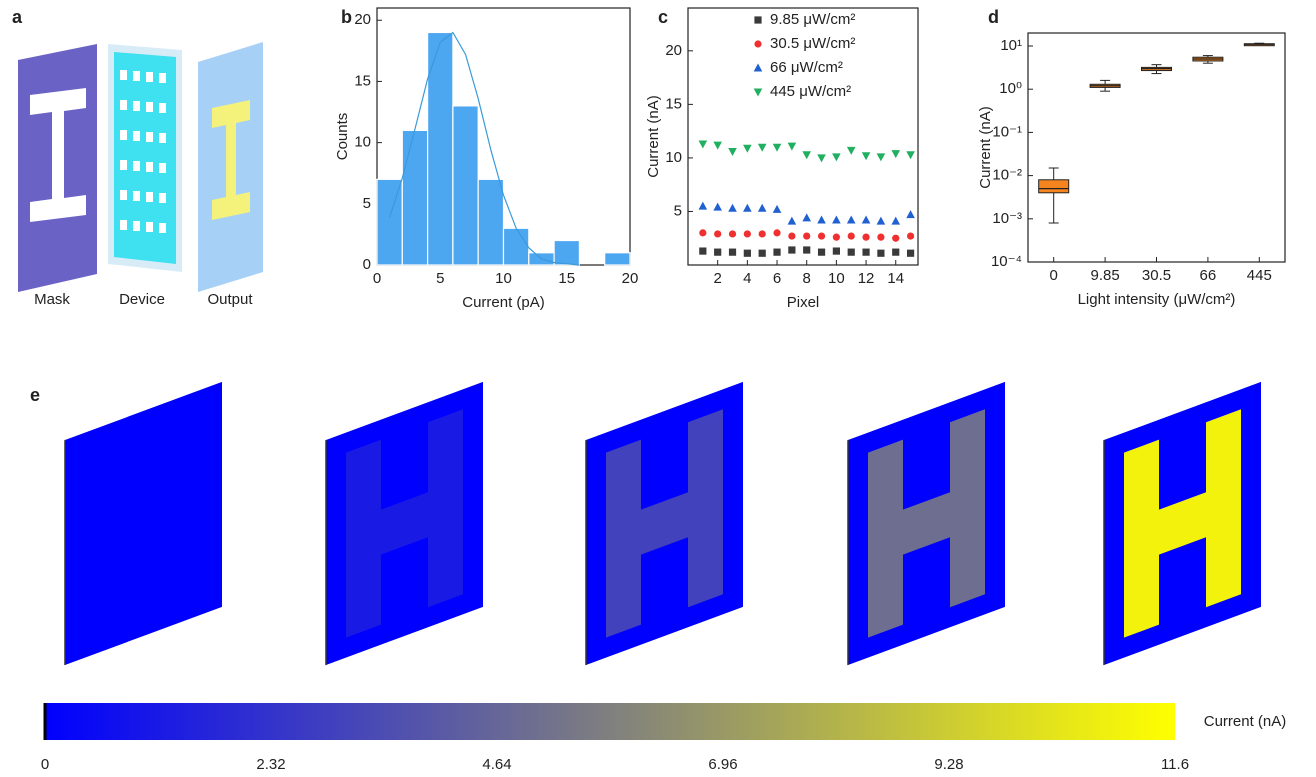  Describe the element at coordinates (653, 136) in the screenshot. I see `y-axis-label: Current (nA)` at that location.